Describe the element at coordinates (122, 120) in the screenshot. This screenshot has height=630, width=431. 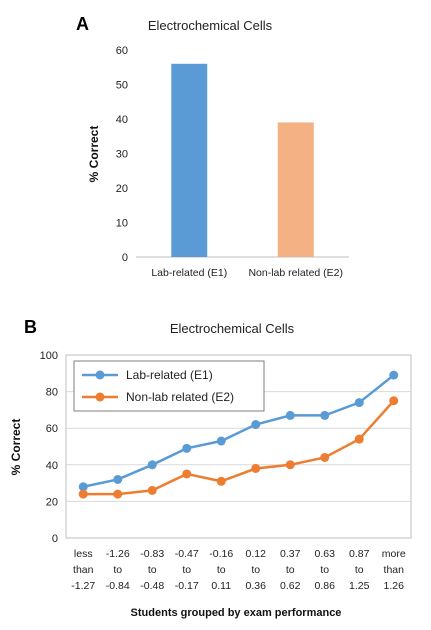
I see `chart-a-y-tick: 40` at that location.